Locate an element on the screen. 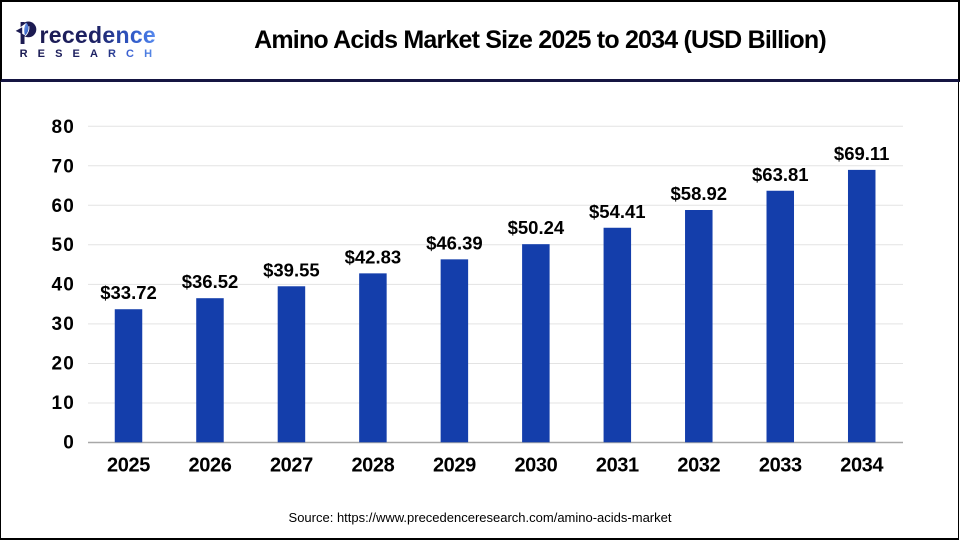  svg-text: $33.72 is located at coordinates (128, 292).